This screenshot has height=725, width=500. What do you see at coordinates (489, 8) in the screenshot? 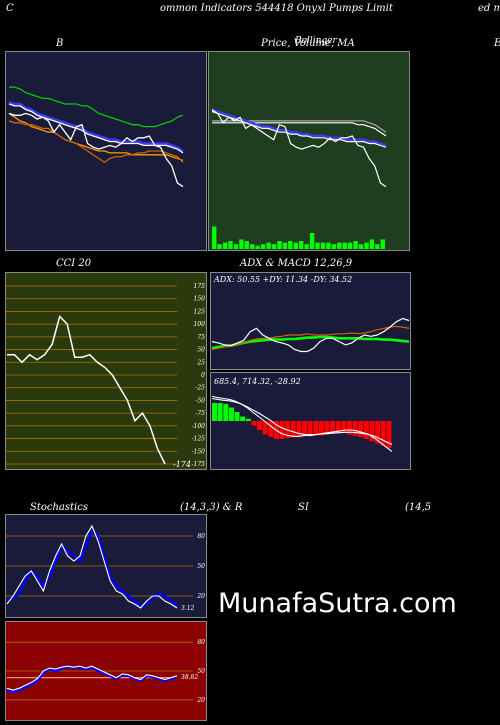
I see `header-right: ed m` at bounding box center [489, 8].